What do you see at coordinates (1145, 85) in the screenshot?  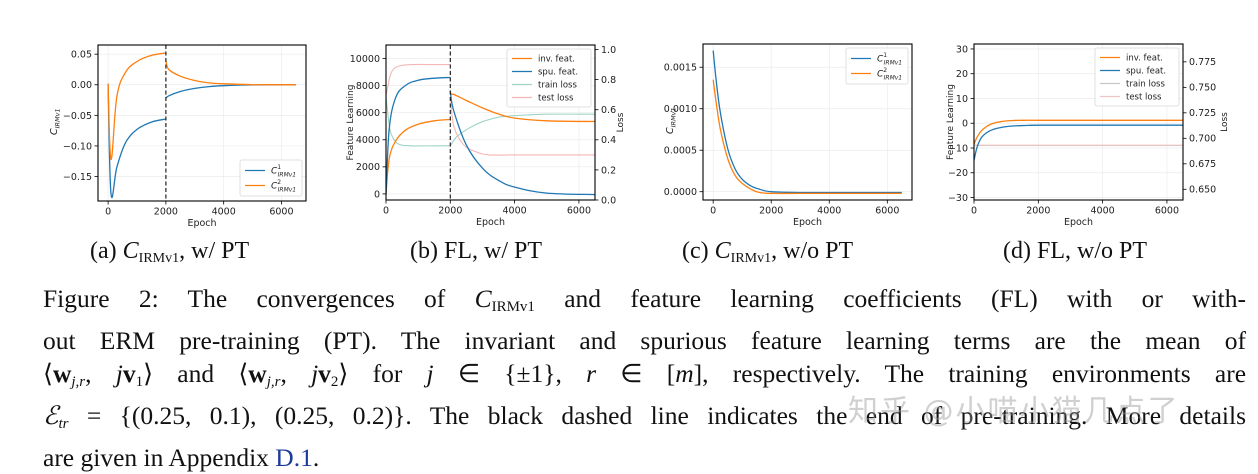 I see `legend-label: train loss` at bounding box center [1145, 85].